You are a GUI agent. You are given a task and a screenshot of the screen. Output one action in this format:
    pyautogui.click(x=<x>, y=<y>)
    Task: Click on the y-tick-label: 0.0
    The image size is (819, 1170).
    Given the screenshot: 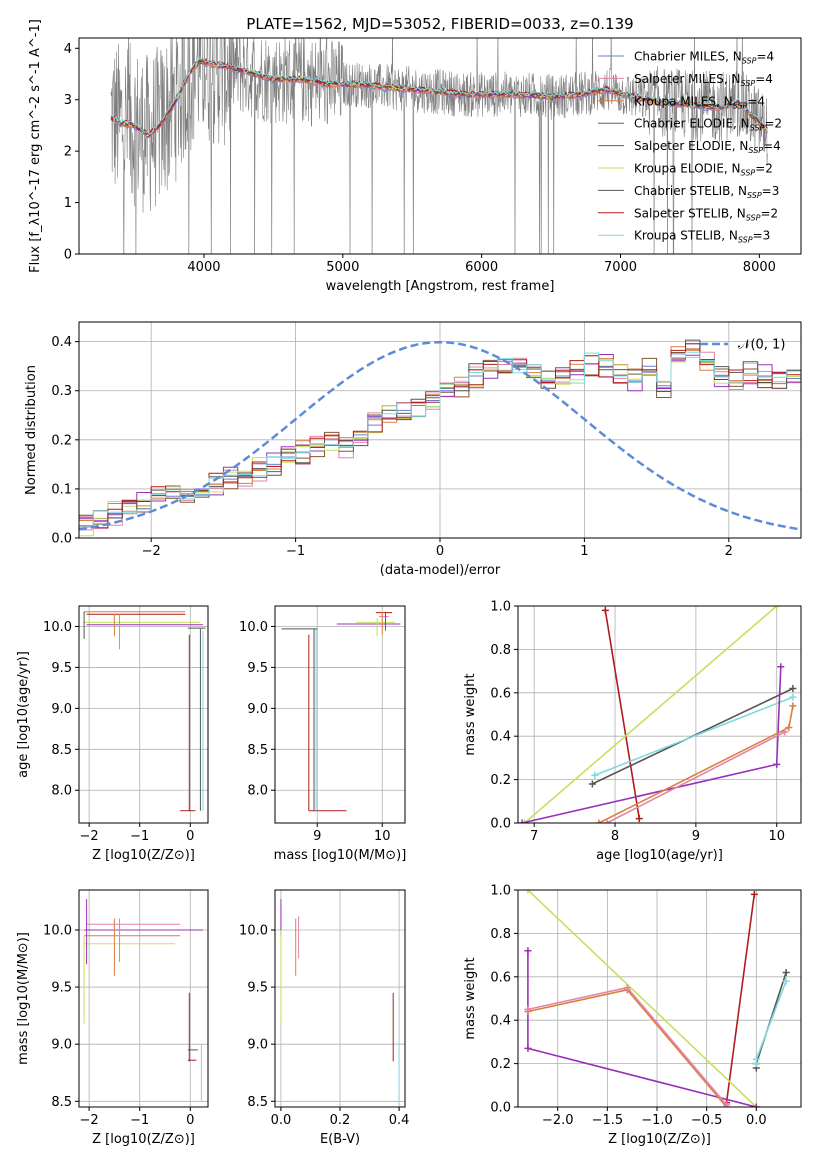 What is the action you would take?
    pyautogui.click(x=500, y=1108)
    